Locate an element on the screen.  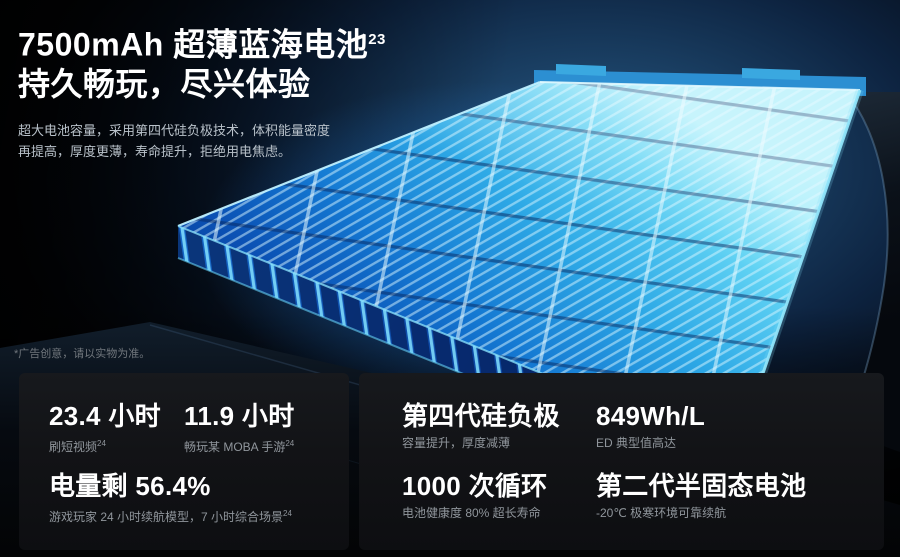
disclaimer-note: *广告创意，请以实物为准。 is located at coordinates (82, 354).